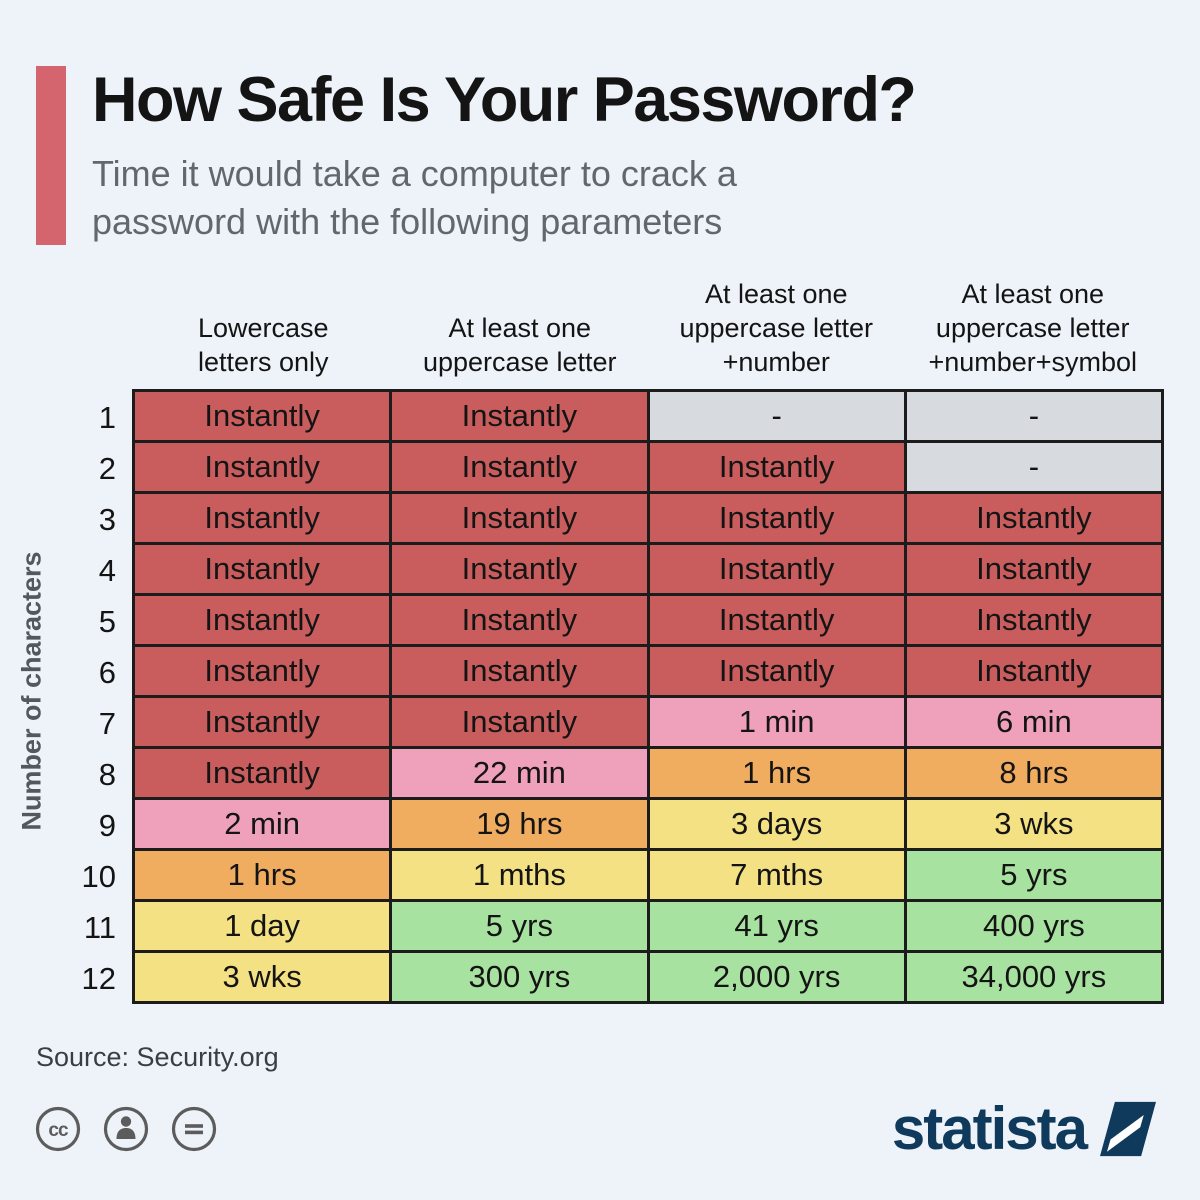 Image resolution: width=1200 pixels, height=1200 pixels. Describe the element at coordinates (519, 875) in the screenshot. I see `table-cell: 1 mths` at that location.